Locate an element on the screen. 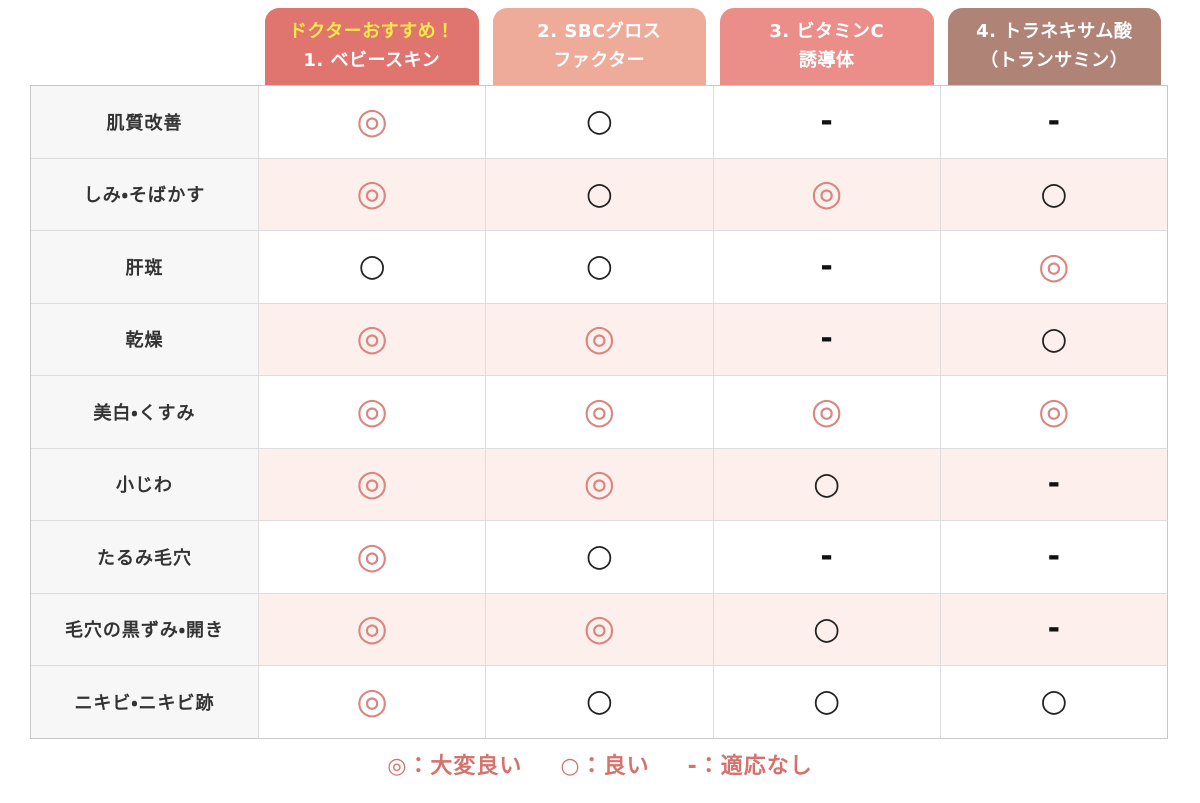 Image resolution: width=1200 pixels, height=803 pixels. column-header-sbc-growth-factor: 2. SBCグロス ファクター is located at coordinates (599, 46).